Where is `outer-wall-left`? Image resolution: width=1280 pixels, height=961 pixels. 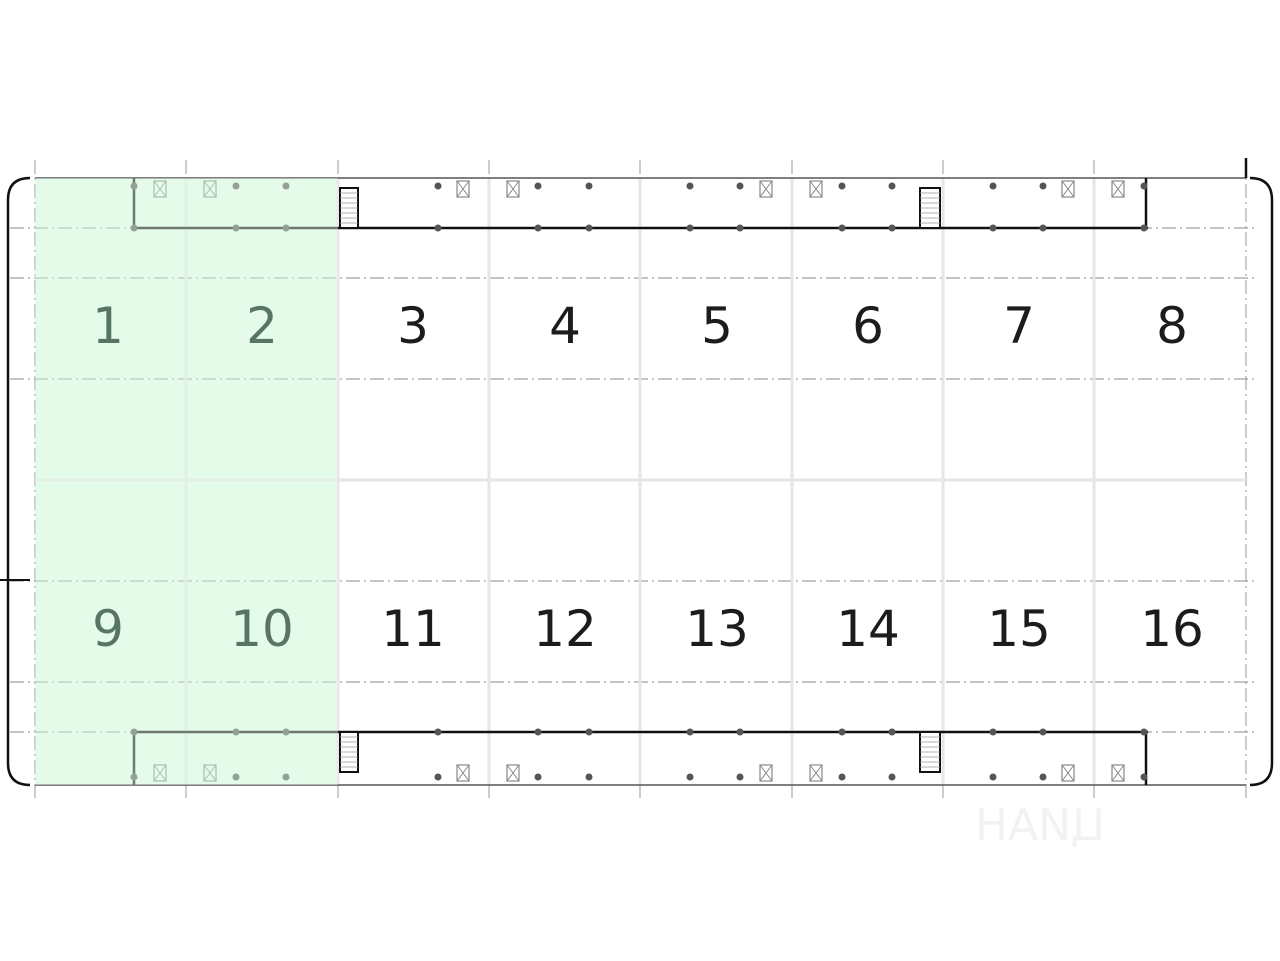
outer-wall-left is located at coordinates (18, 481).